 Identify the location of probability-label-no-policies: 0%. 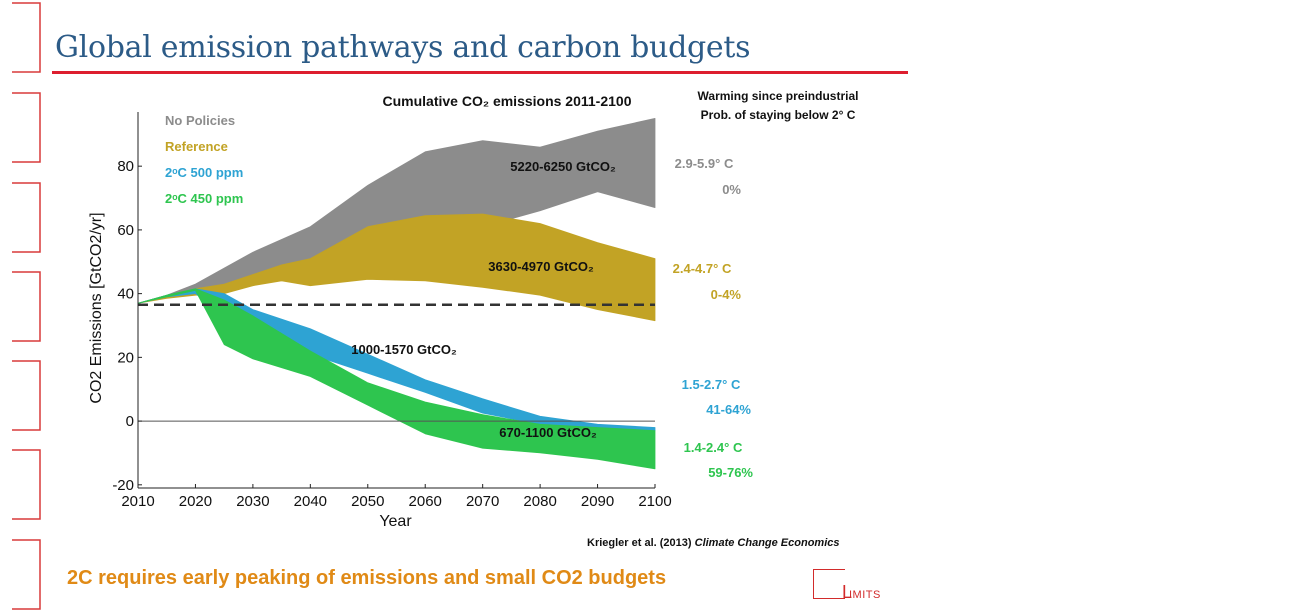
(731, 189).